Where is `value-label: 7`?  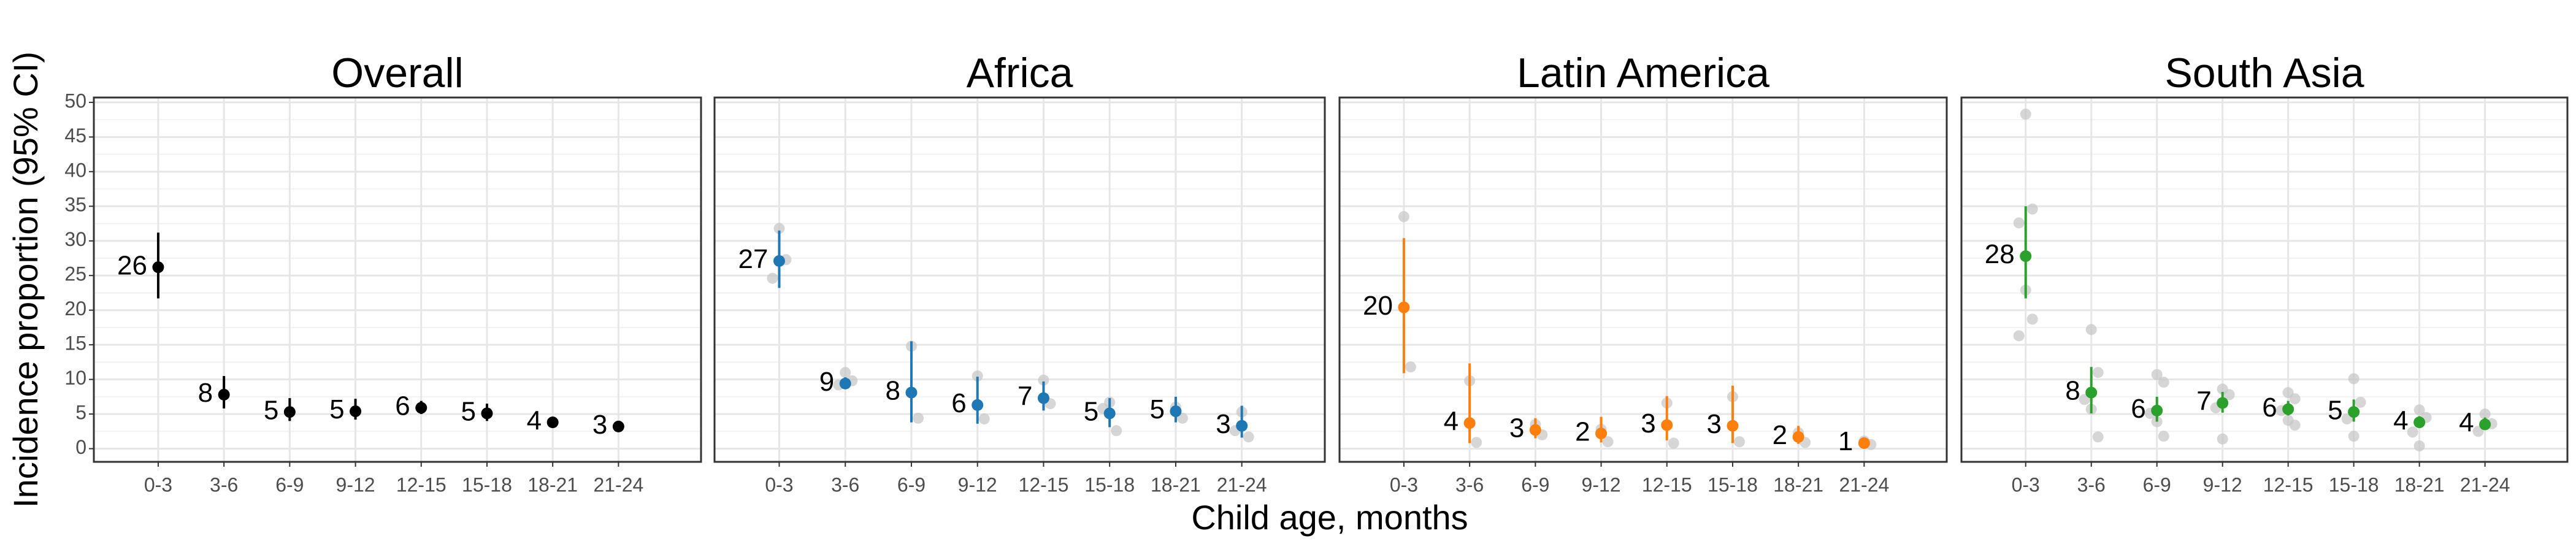
value-label: 7 is located at coordinates (2203, 401).